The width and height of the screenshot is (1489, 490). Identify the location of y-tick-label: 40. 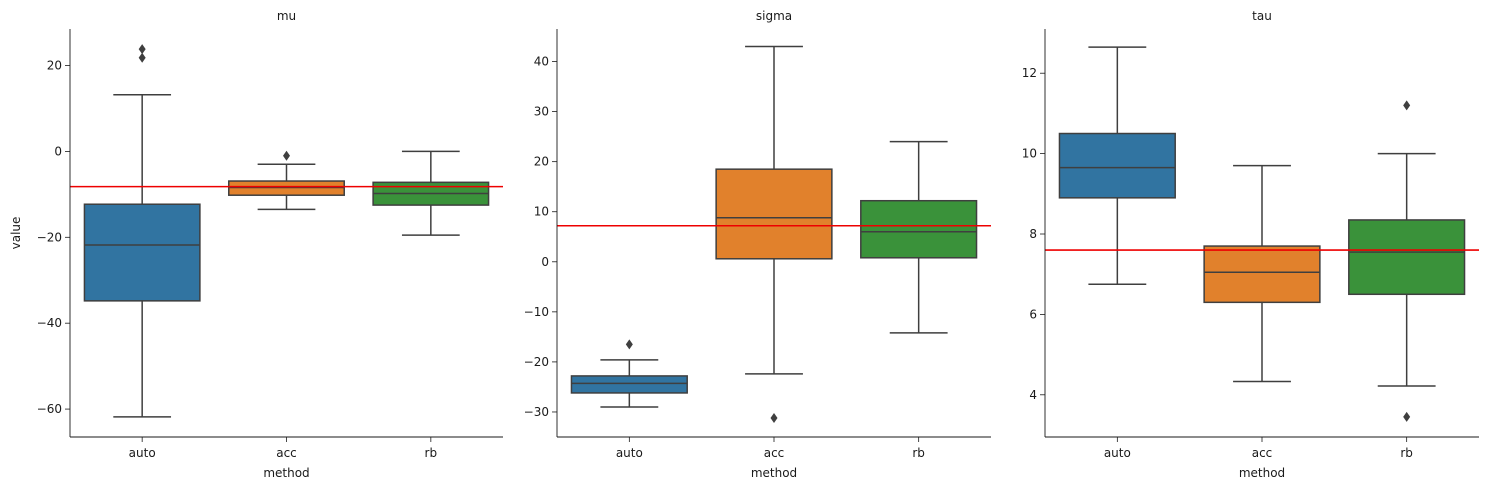
(541, 62).